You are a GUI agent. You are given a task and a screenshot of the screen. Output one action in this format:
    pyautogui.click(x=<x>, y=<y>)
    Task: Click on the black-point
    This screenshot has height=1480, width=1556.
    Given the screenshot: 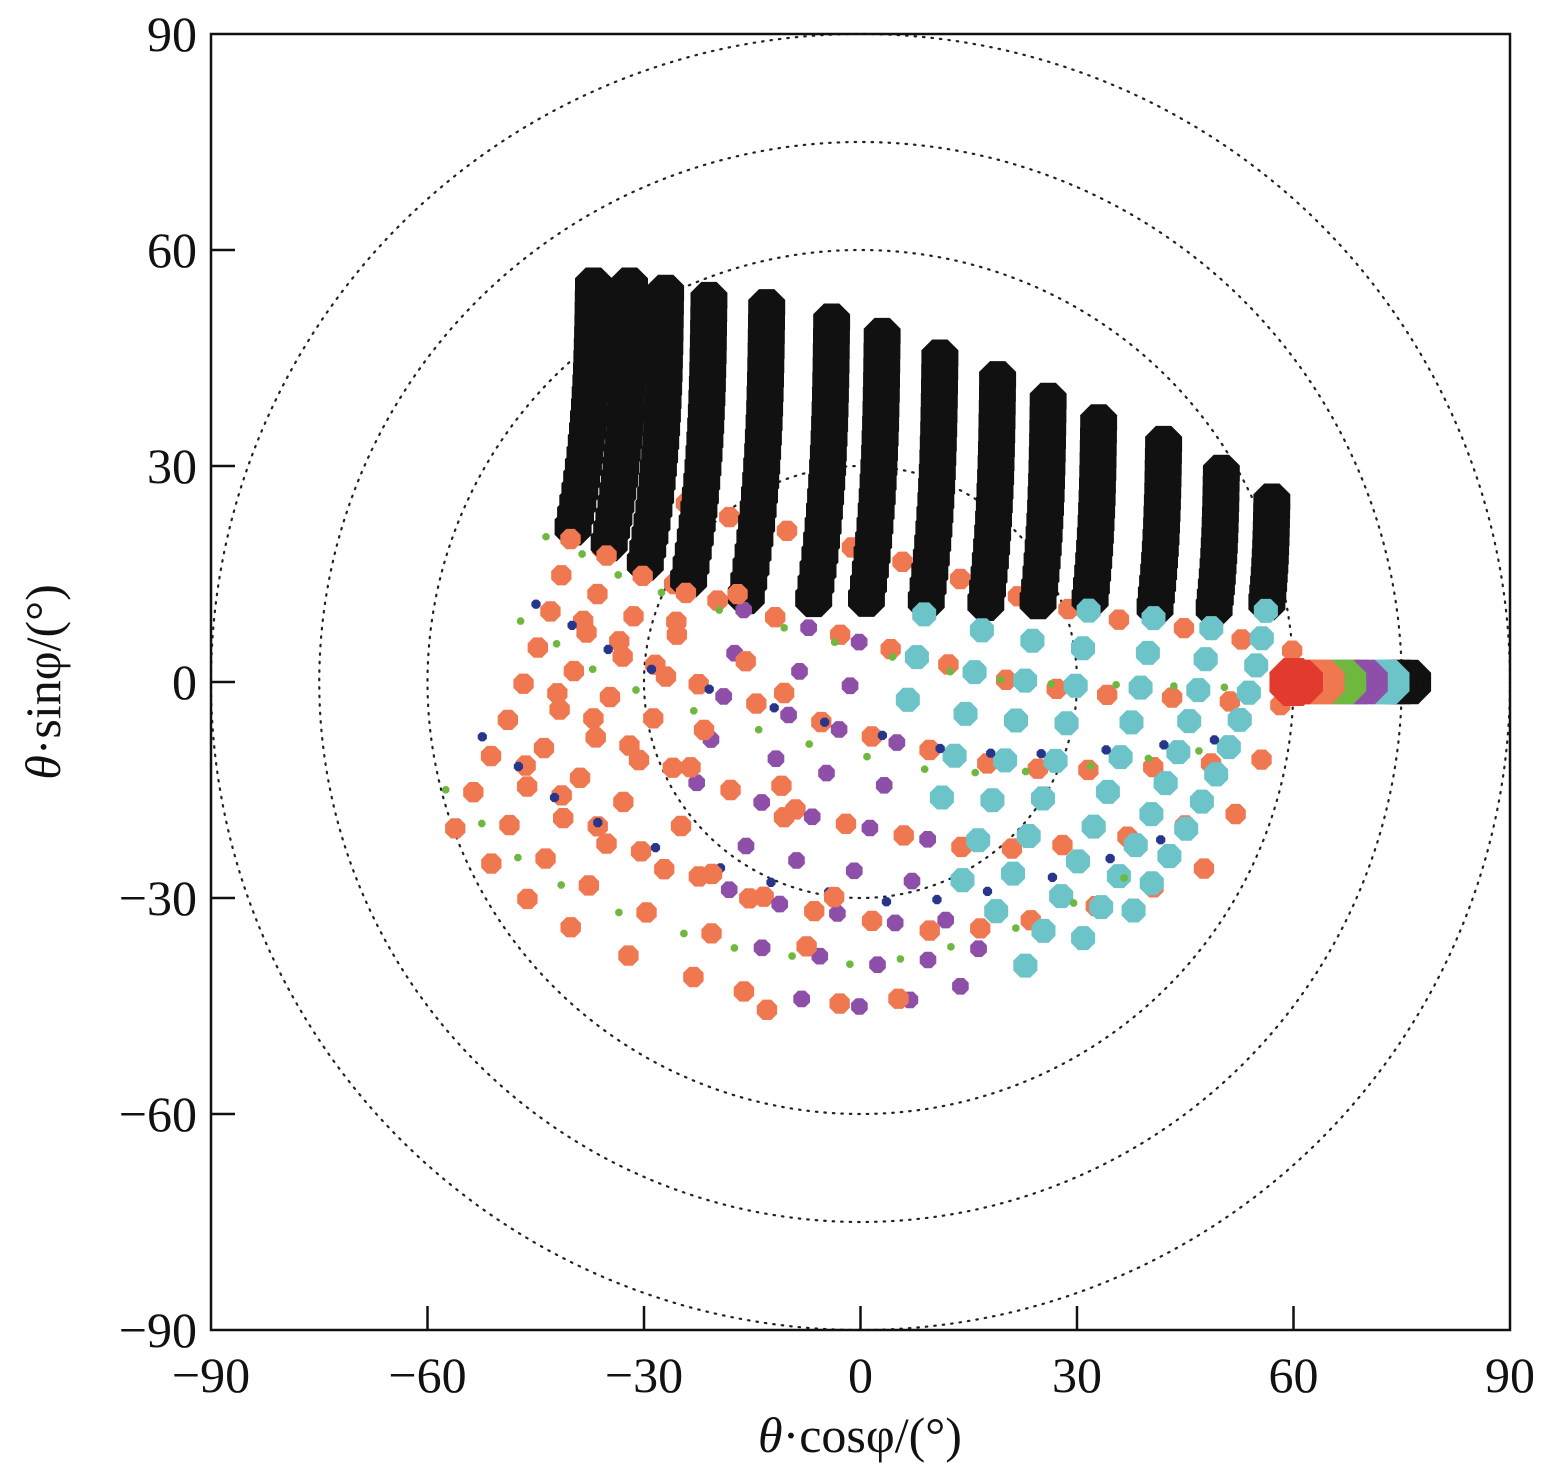 What is the action you would take?
    pyautogui.click(x=866, y=598)
    